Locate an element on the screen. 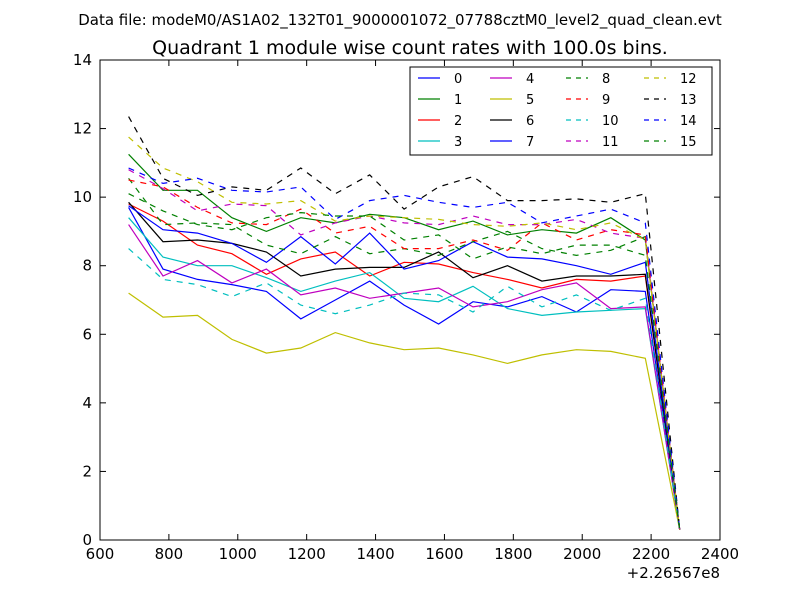 The width and height of the screenshot is (800, 600). legend-label-4: 4 is located at coordinates (530, 79).